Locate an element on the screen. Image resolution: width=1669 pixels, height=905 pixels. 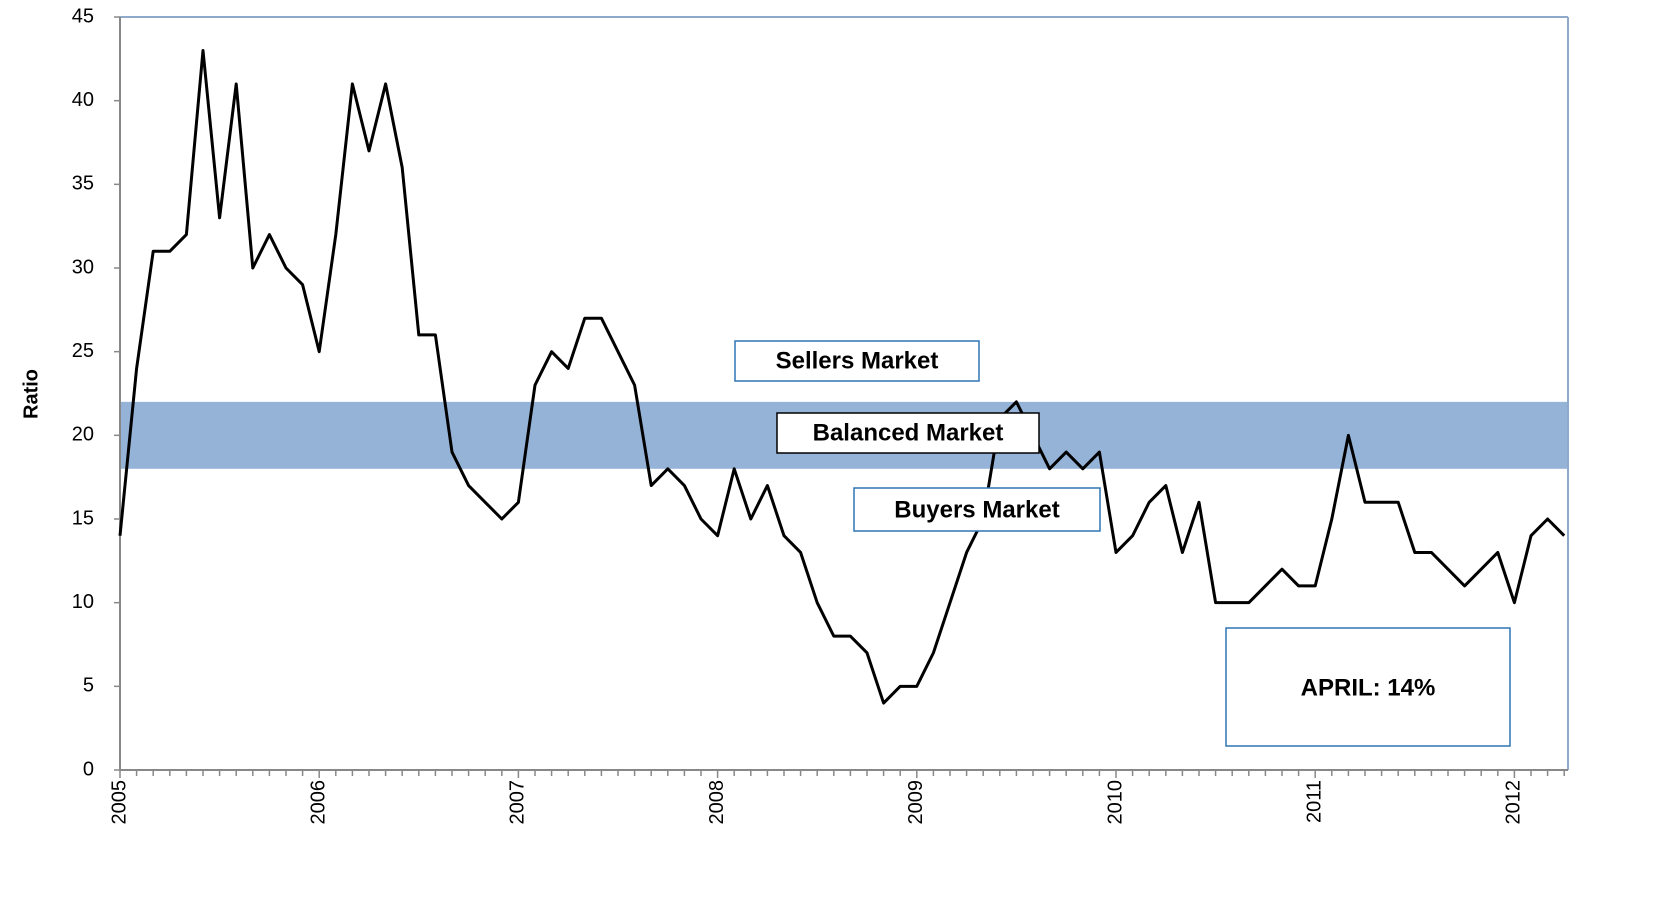
y-tick-label: 0 is located at coordinates (88, 769).